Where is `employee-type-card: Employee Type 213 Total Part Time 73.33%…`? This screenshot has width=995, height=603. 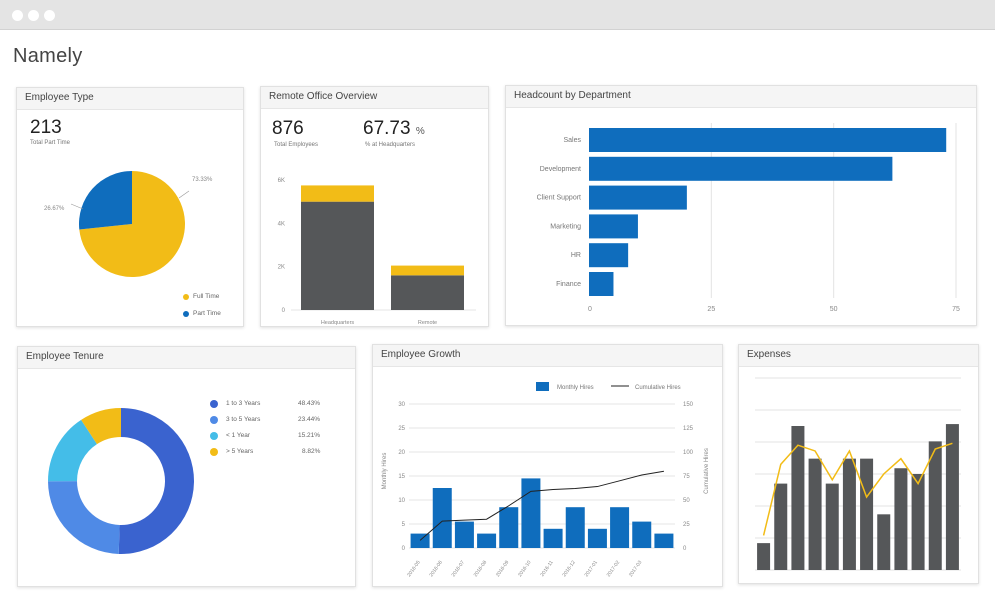
employee-type-card: Employee Type 213 Total Part Time 73.33%… is located at coordinates (130, 207).